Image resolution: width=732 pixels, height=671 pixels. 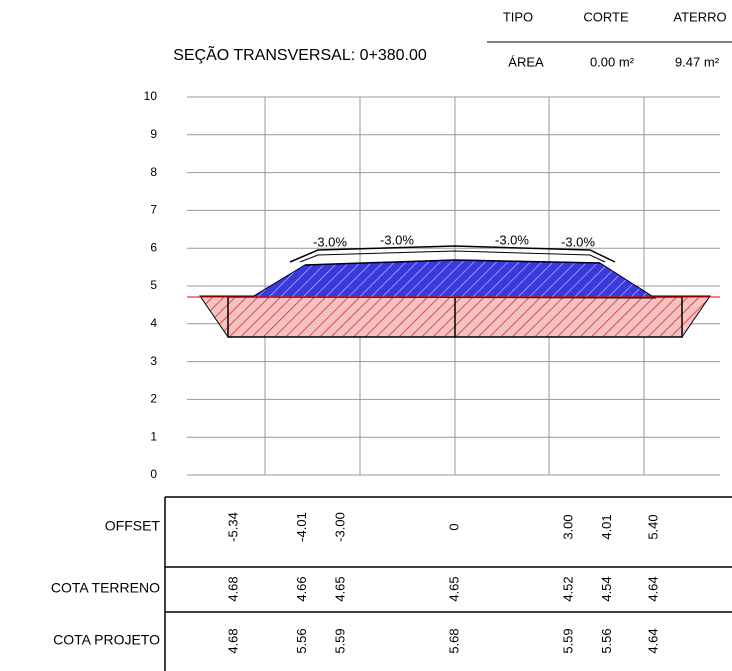 I want to click on cell: 4.01, so click(x=606, y=526).